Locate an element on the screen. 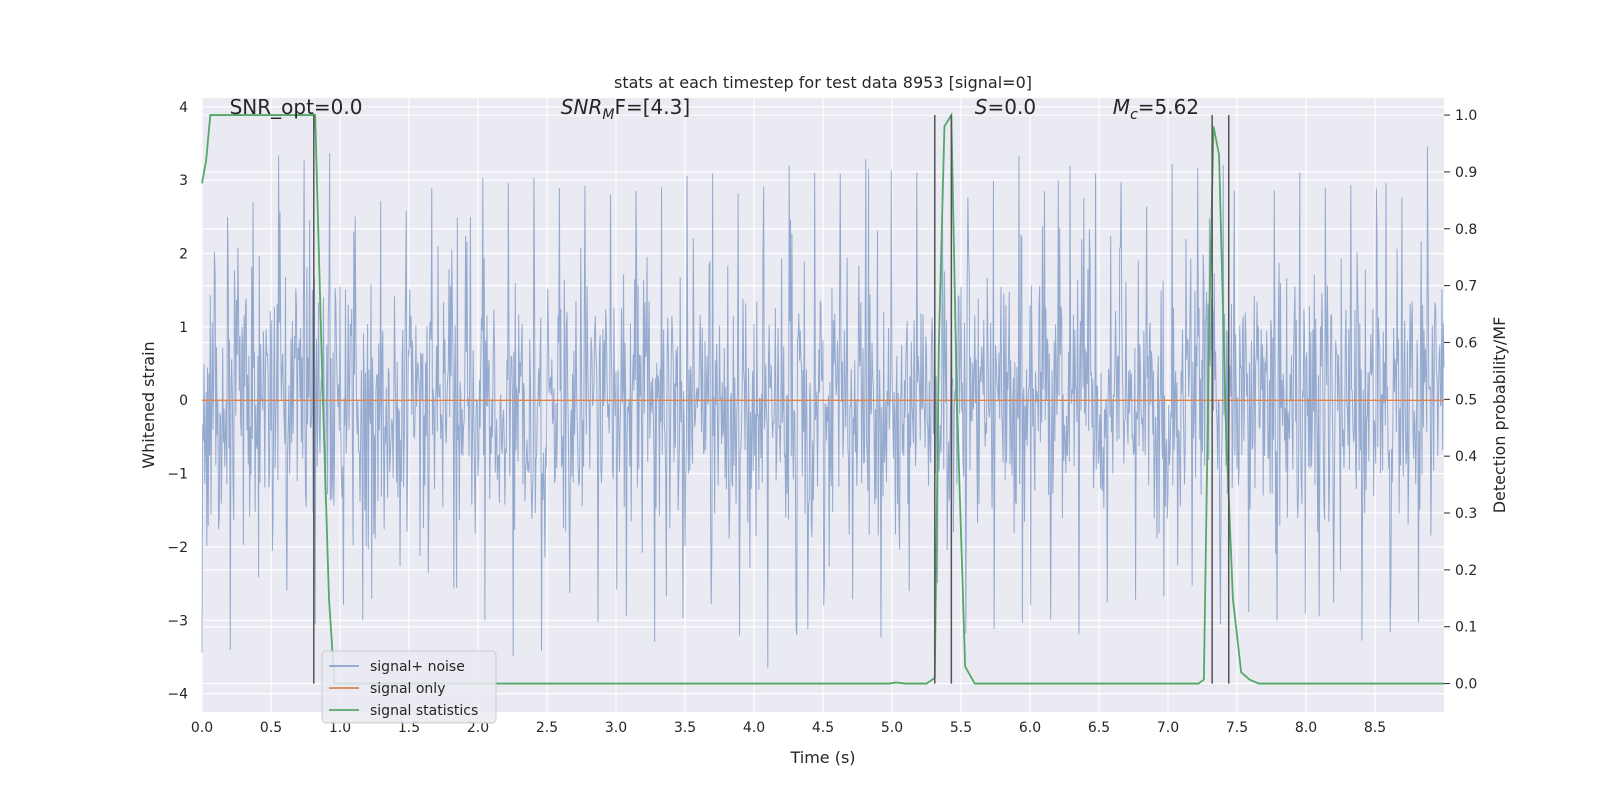  y-left-tick-label: −4 is located at coordinates (177, 695).